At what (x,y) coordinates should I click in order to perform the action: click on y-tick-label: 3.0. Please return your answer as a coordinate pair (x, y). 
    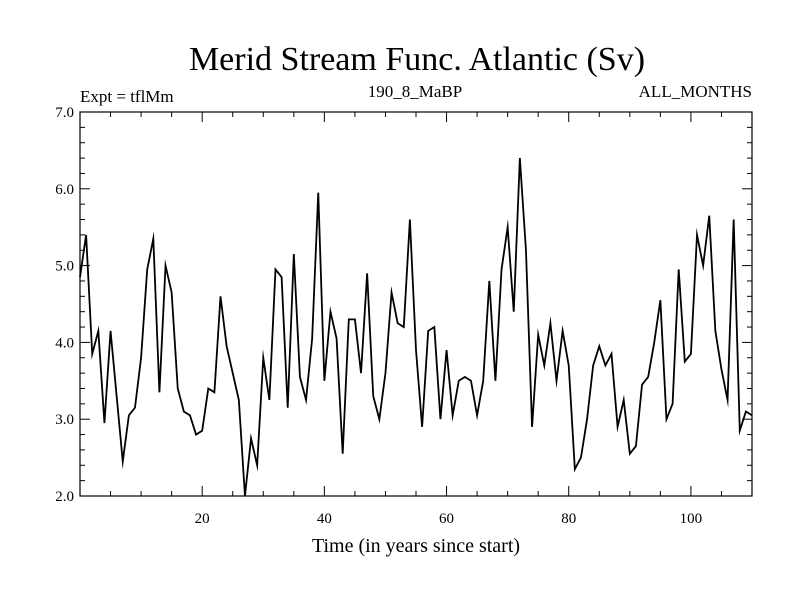
    Looking at the image, I should click on (64, 420).